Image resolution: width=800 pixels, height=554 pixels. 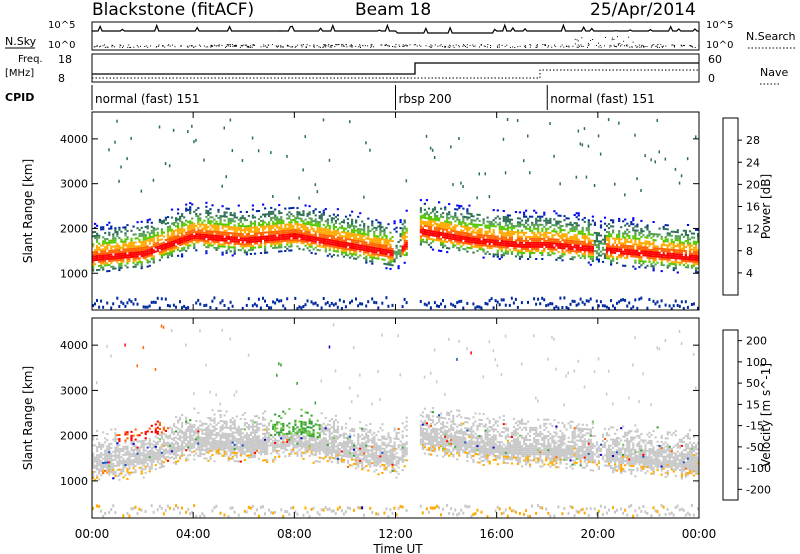 What do you see at coordinates (74, 139) in the screenshot?
I see `y-tick-label: 4000` at bounding box center [74, 139].